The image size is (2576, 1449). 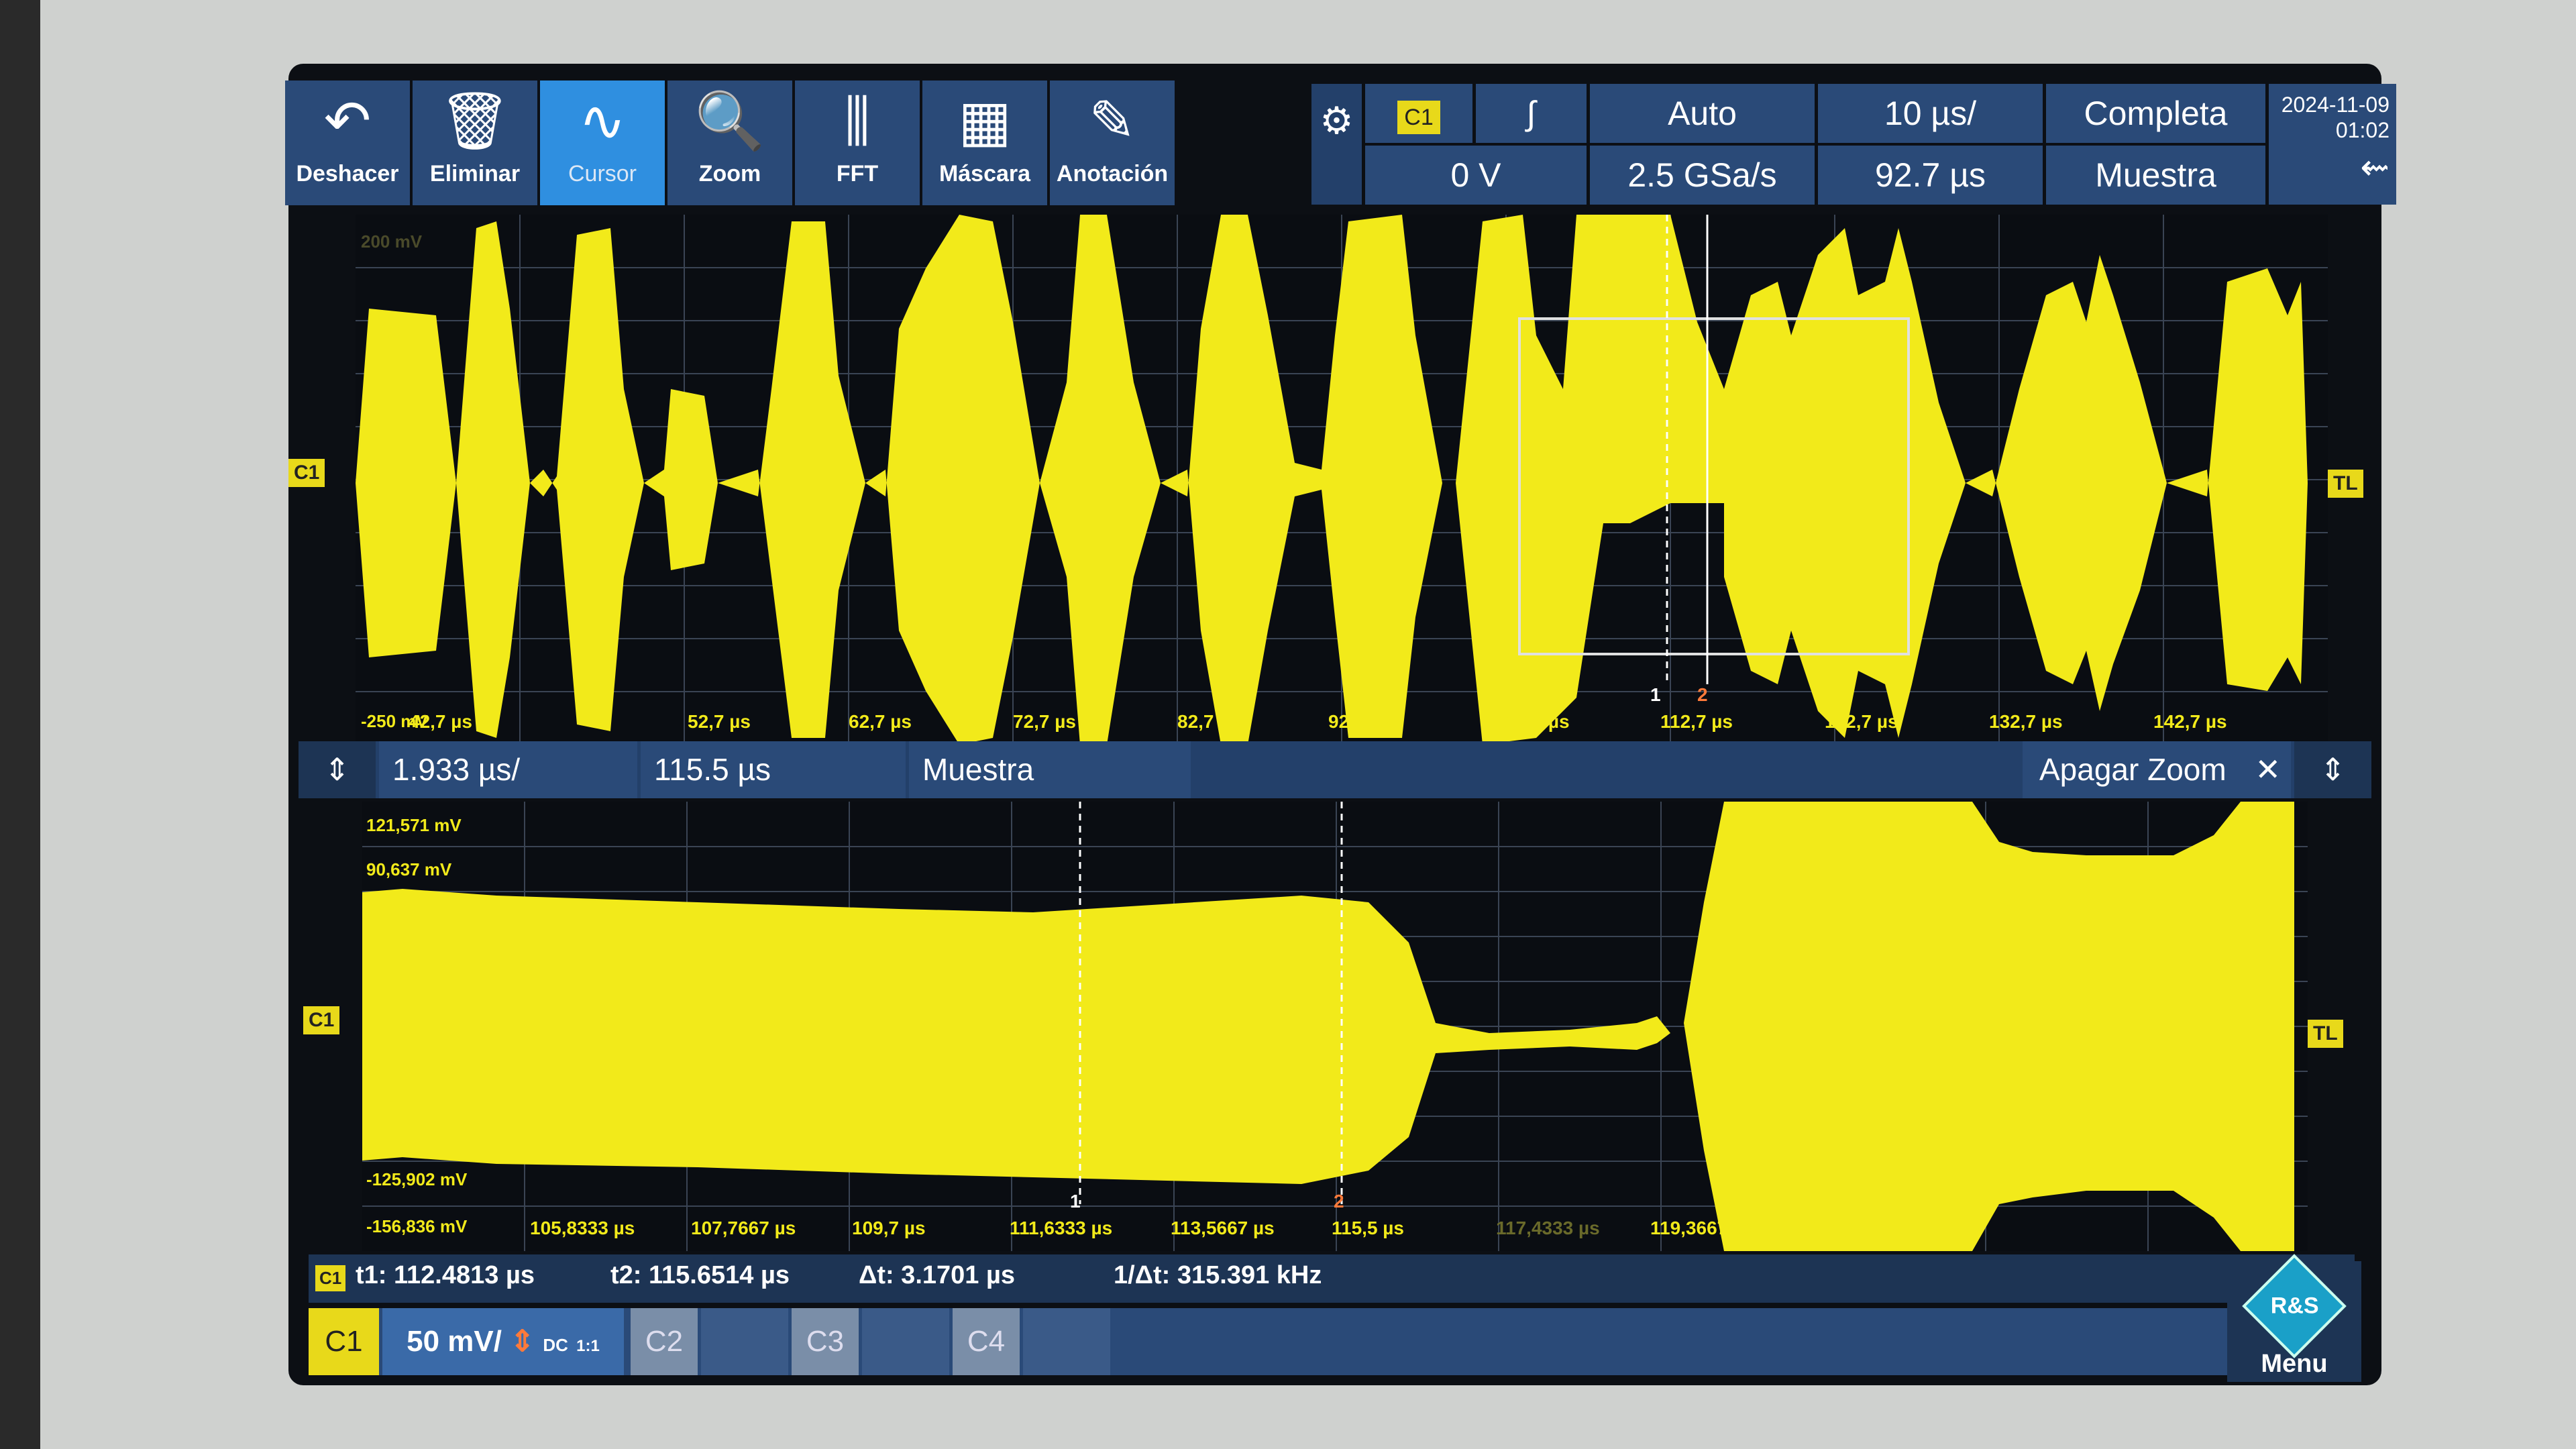 I want to click on cursor-t1: t1: 112.4813 µs, so click(x=445, y=1275).